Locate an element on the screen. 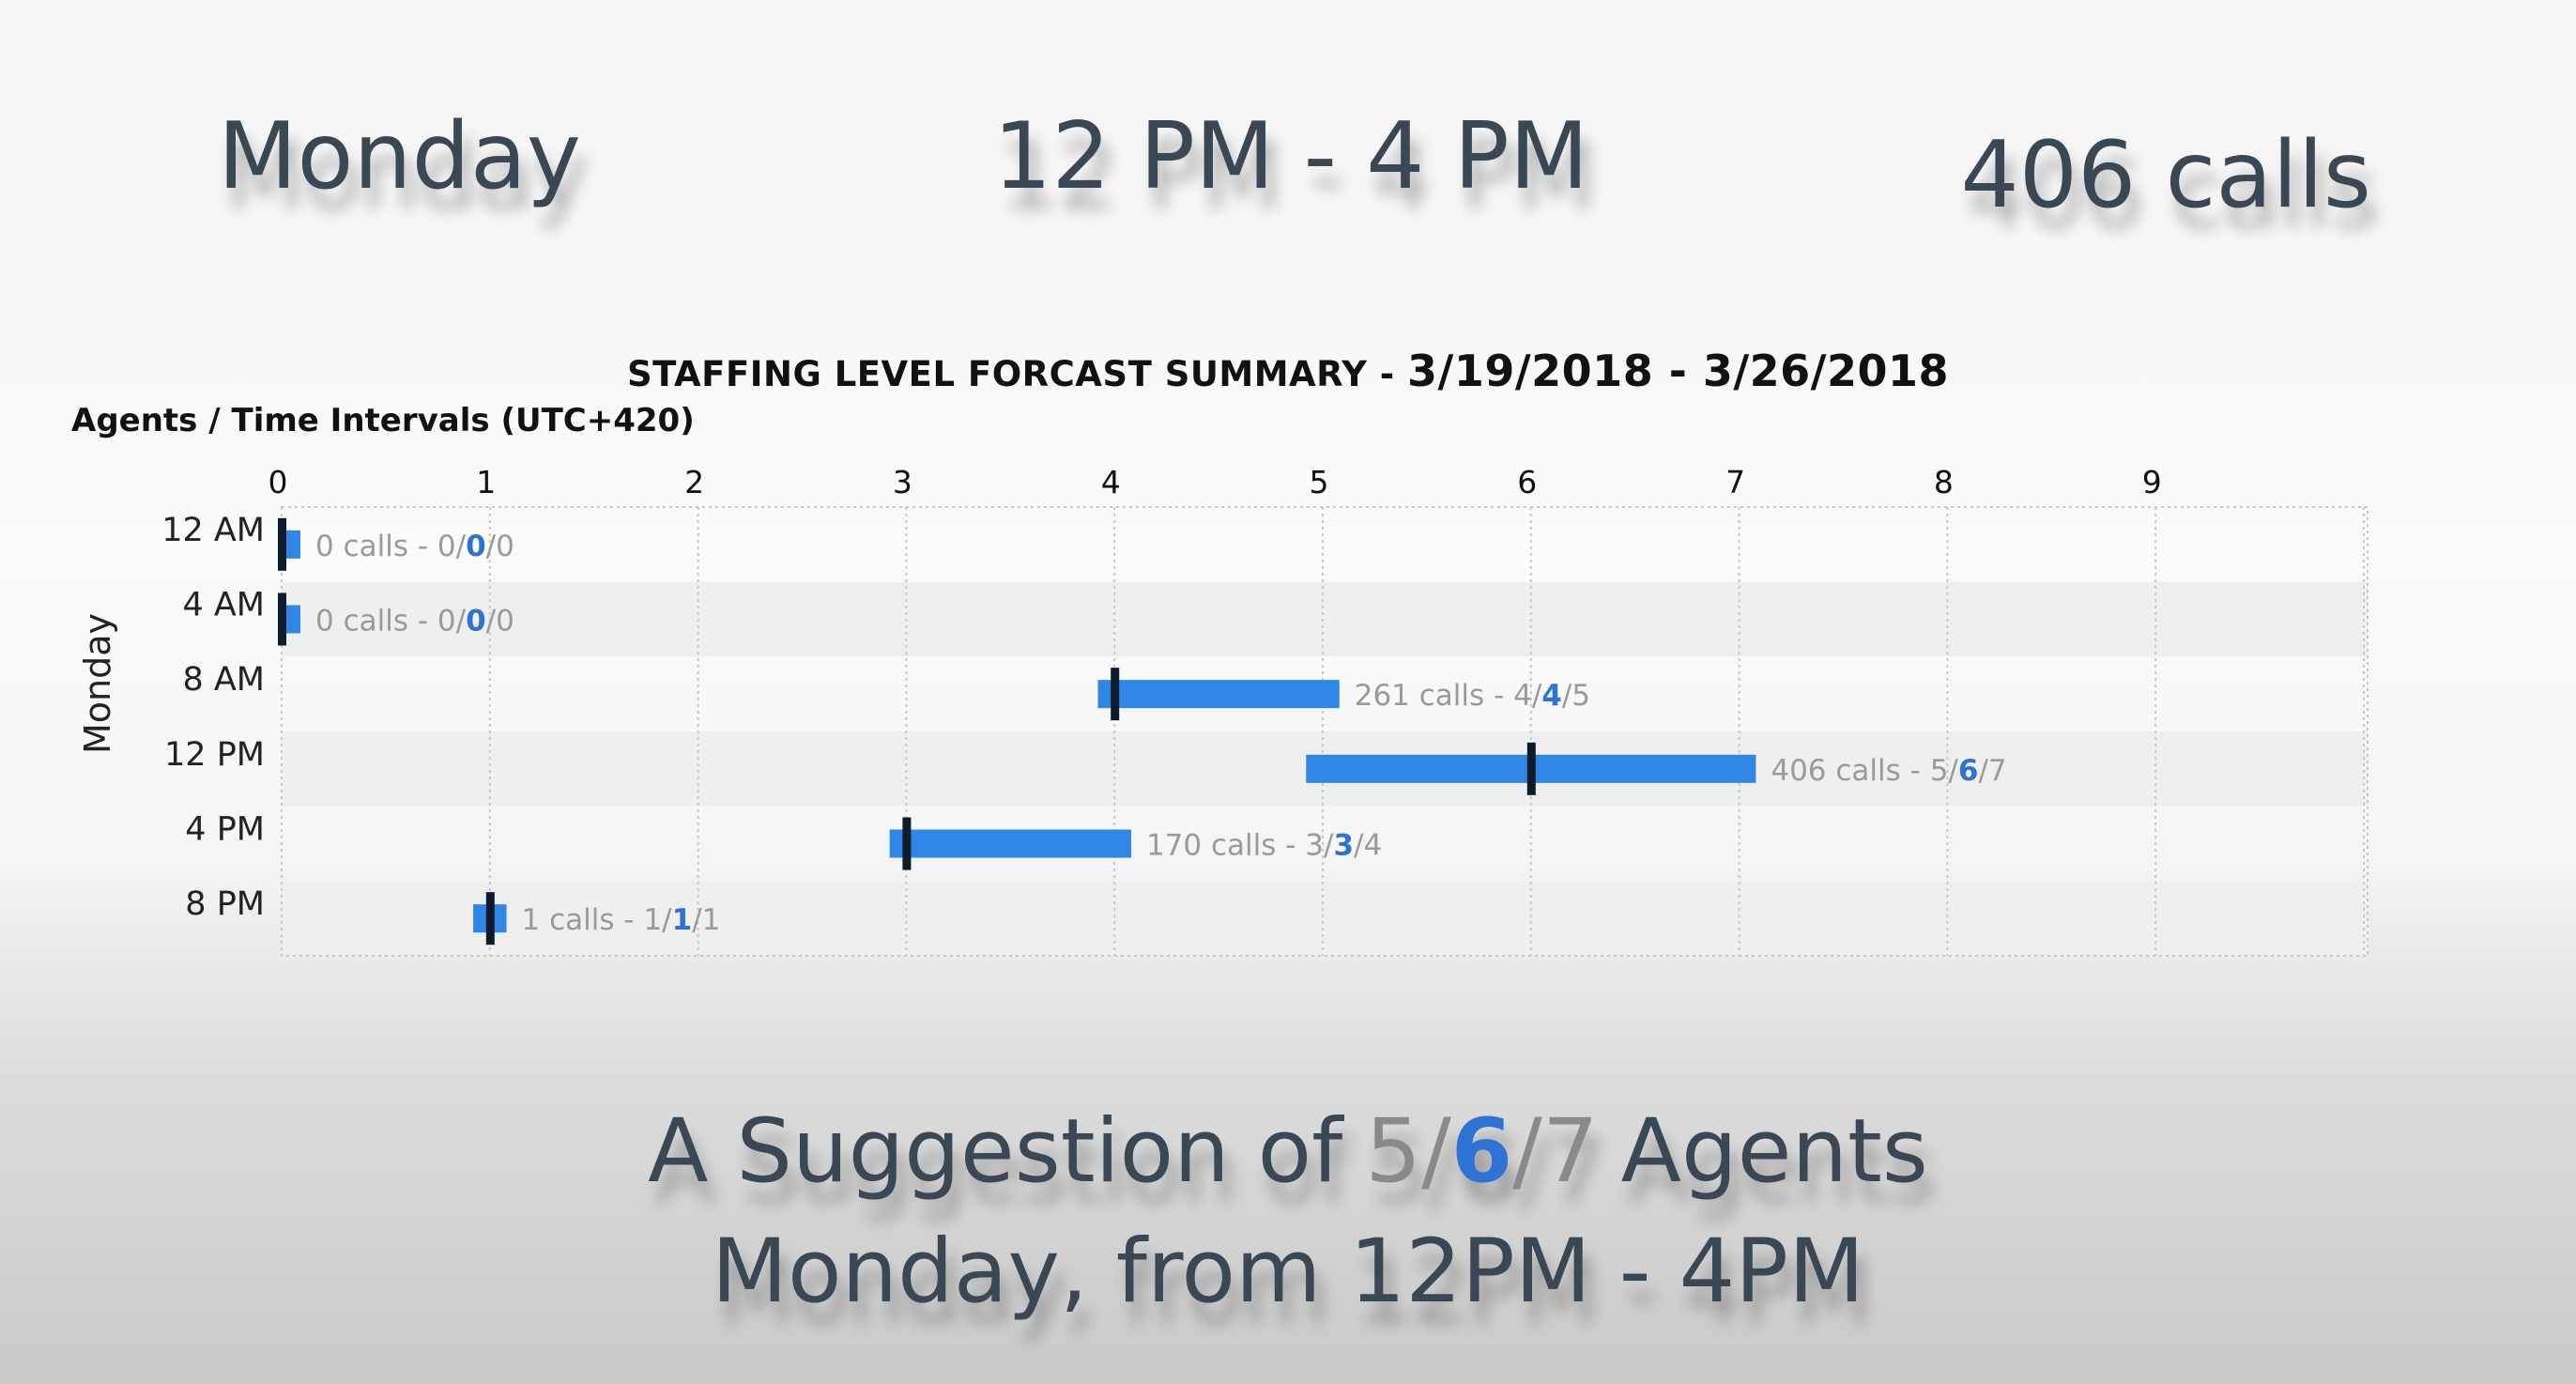  suggestion-line: A Suggestion of 5/6/7 Agents is located at coordinates (1288, 1151).